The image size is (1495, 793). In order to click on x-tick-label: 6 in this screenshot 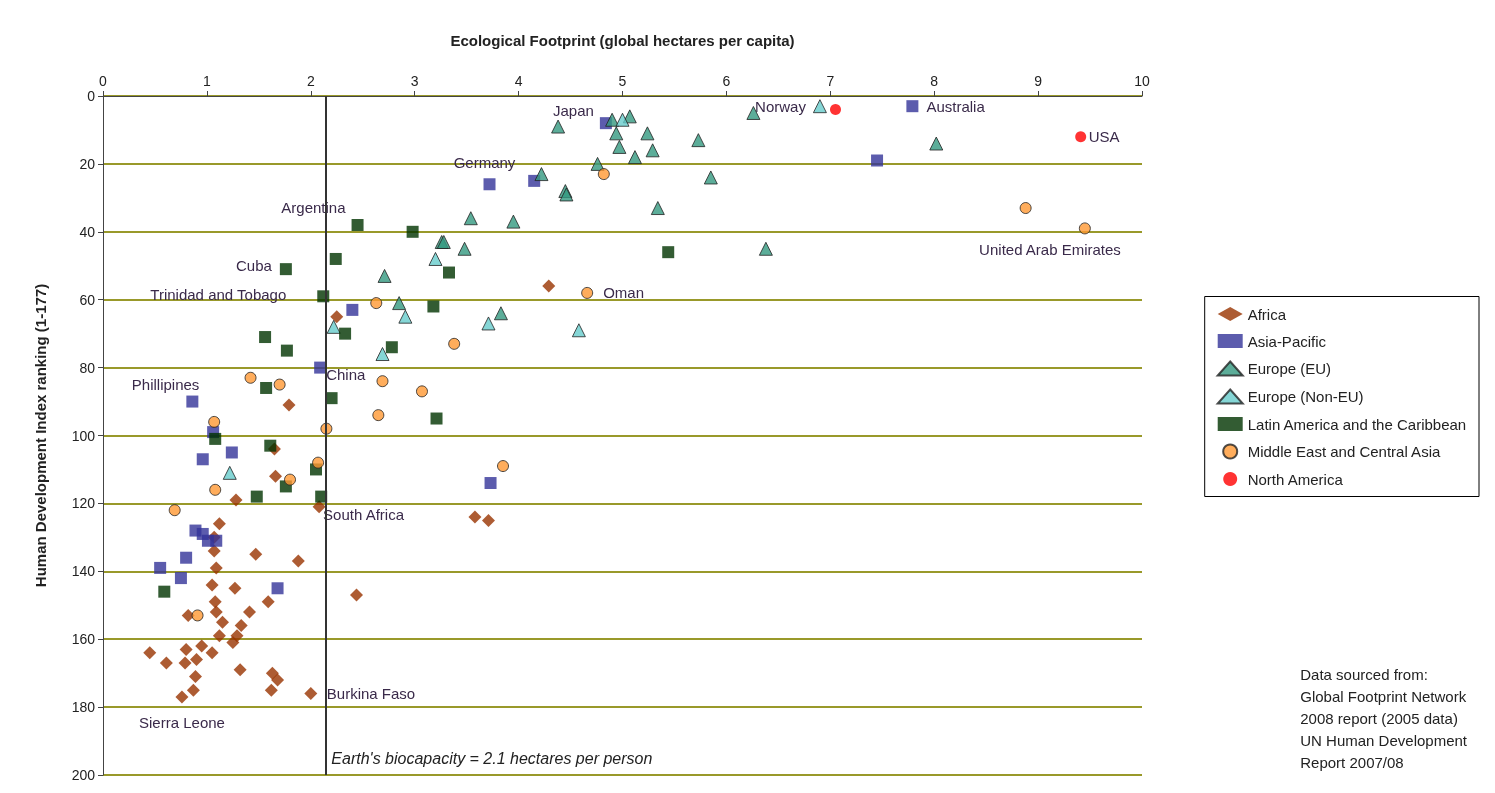, I will do `click(726, 81)`.